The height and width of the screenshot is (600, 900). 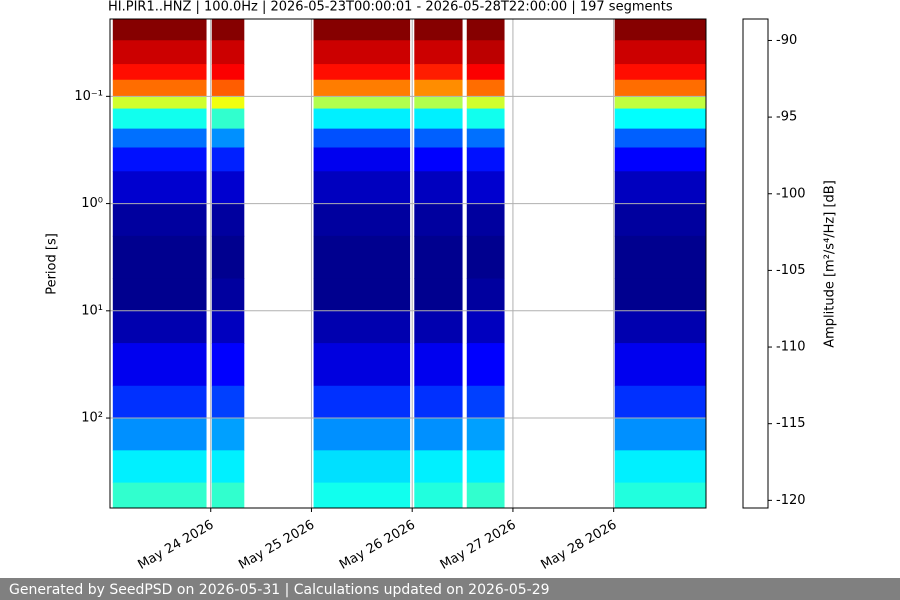 I want to click on colorbar-tick-label: -100, so click(x=791, y=193).